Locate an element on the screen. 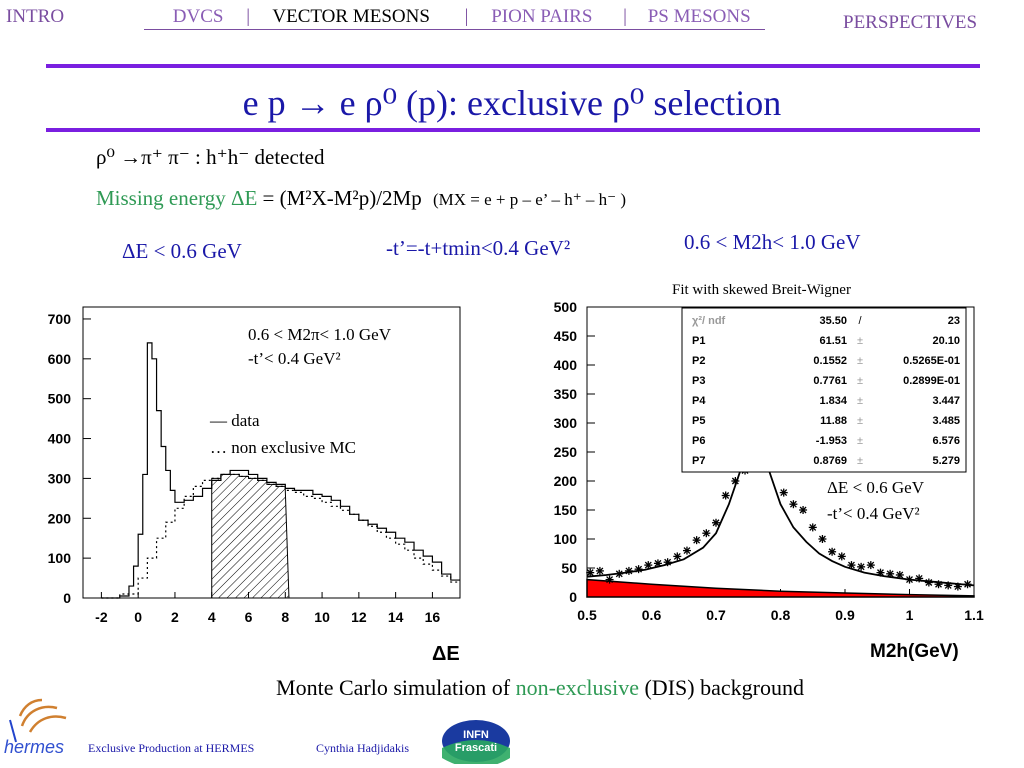 Image resolution: width=1024 pixels, height=768 pixels. x-tick-label: 16 is located at coordinates (433, 617).